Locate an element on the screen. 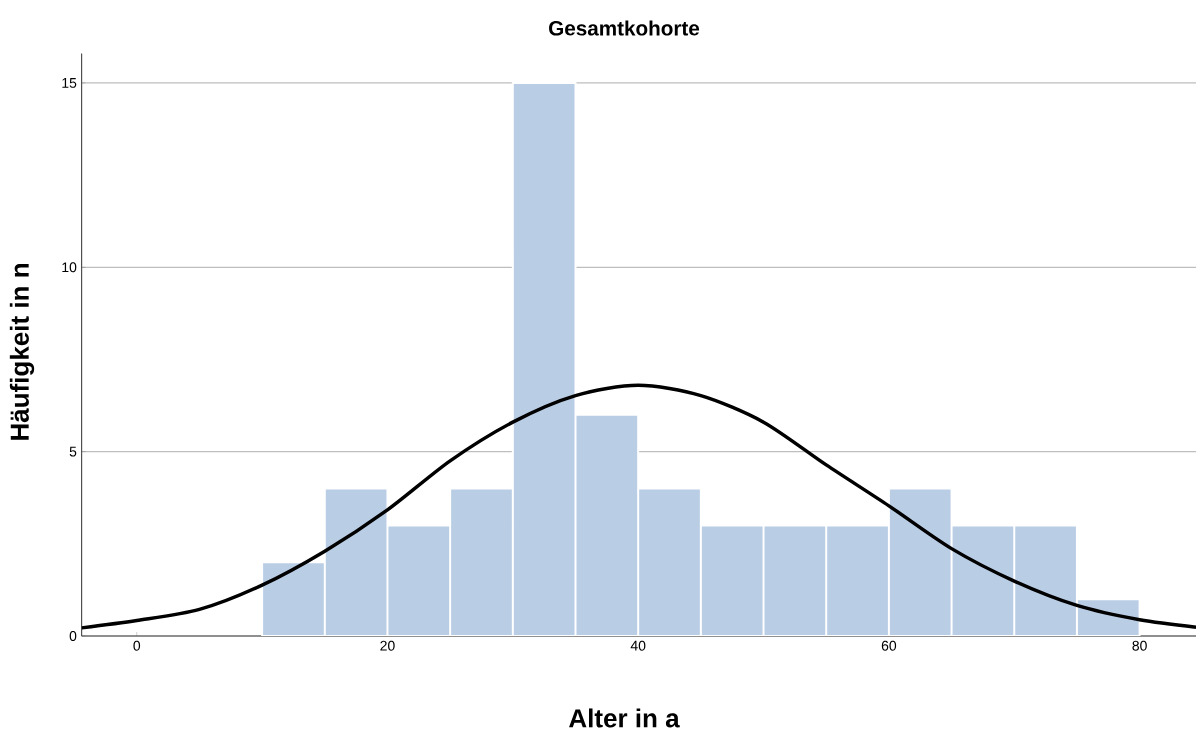  y-tick-label: 5 is located at coordinates (73, 451).